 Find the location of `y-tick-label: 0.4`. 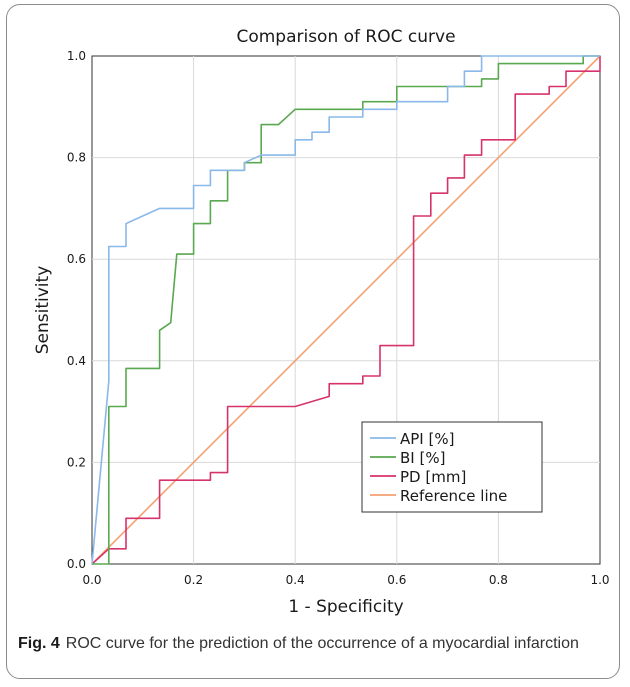

y-tick-label: 0.4 is located at coordinates (76, 361).